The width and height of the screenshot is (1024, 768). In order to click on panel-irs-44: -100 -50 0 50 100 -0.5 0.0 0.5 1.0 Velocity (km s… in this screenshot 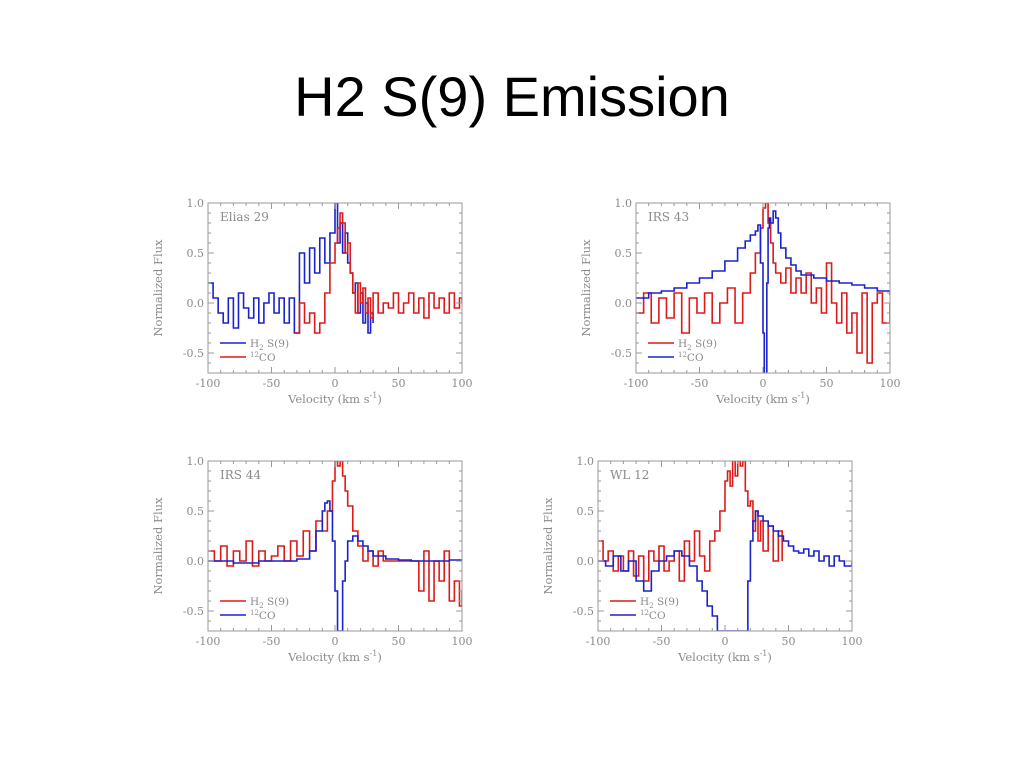, I will do `click(312, 559)`.